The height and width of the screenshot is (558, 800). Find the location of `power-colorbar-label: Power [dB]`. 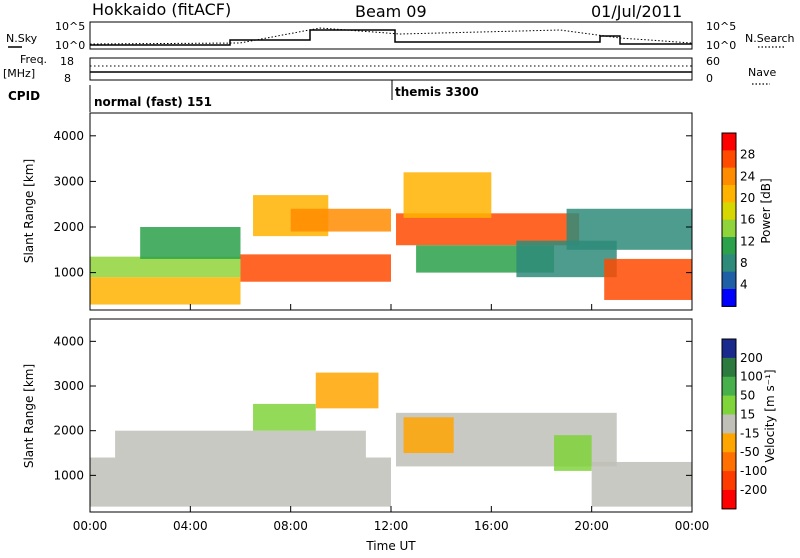

power-colorbar-label: Power [dB] is located at coordinates (766, 210).